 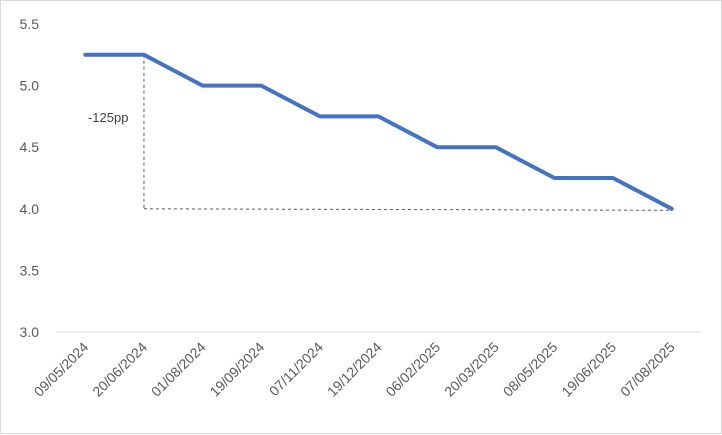 What do you see at coordinates (236, 369) in the screenshot?
I see `x-tick-label: 19/09/2024` at bounding box center [236, 369].